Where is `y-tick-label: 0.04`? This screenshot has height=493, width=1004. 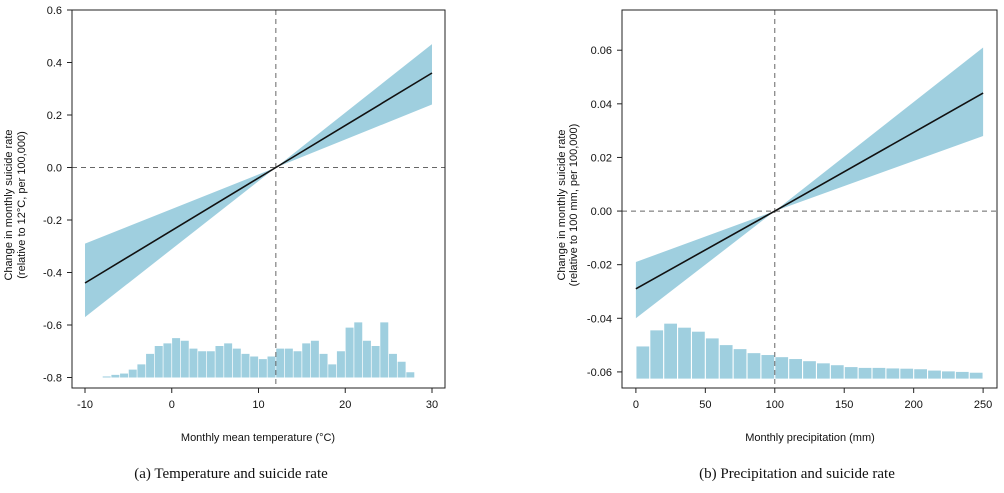 y-tick-label: 0.04 is located at coordinates (601, 105).